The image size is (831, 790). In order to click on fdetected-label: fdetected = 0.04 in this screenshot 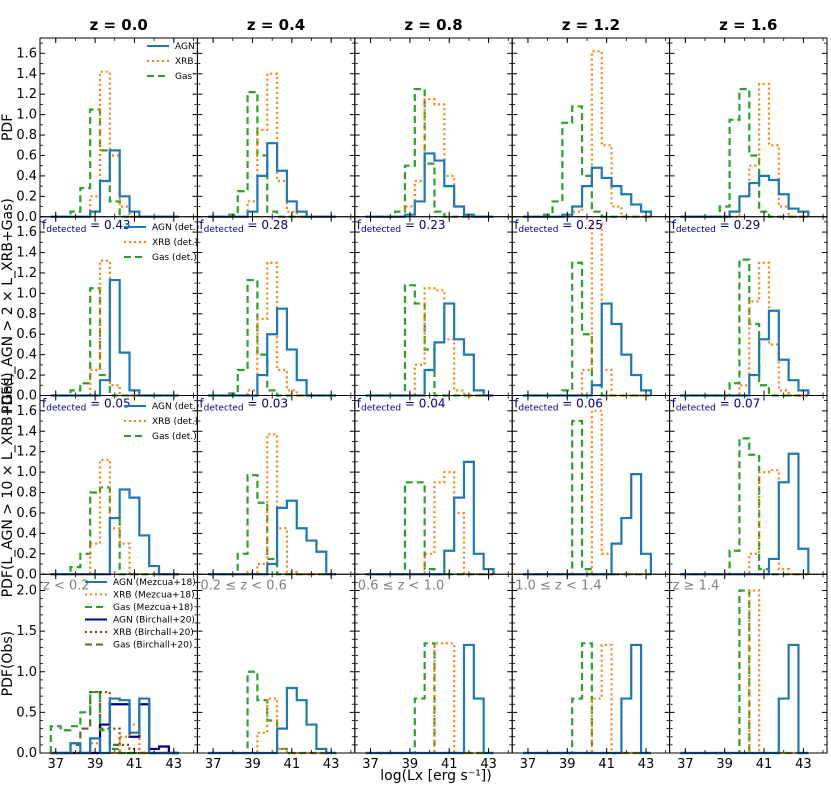, I will do `click(401, 405)`.